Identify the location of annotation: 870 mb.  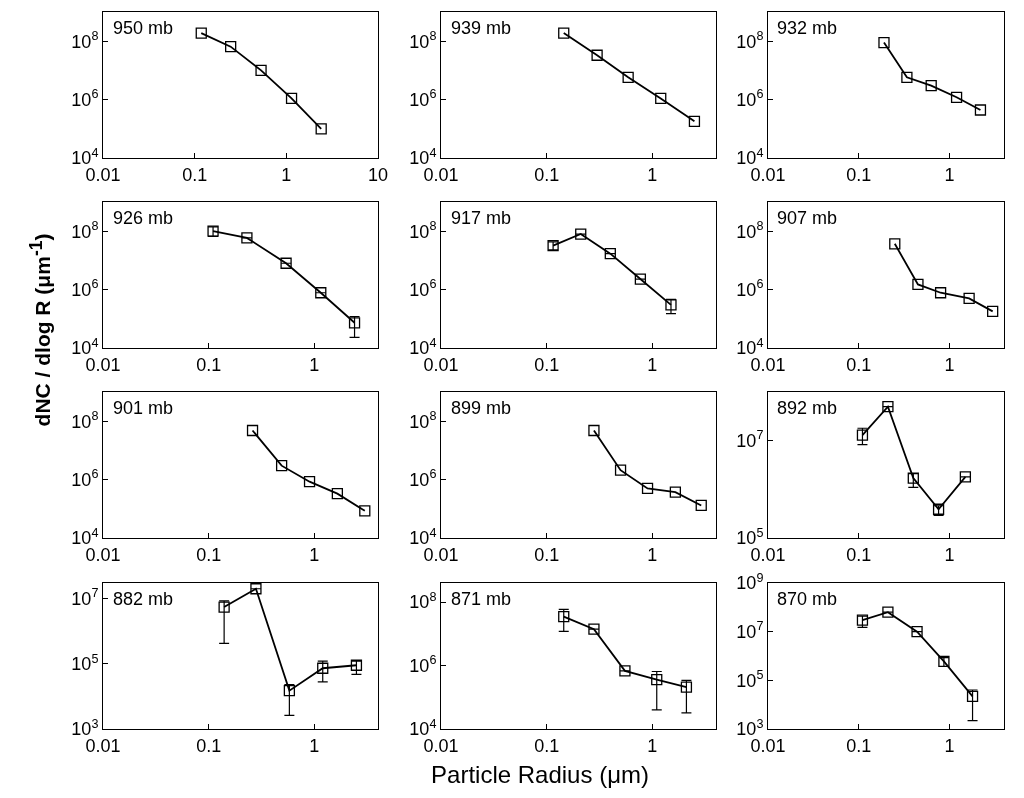
(807, 599).